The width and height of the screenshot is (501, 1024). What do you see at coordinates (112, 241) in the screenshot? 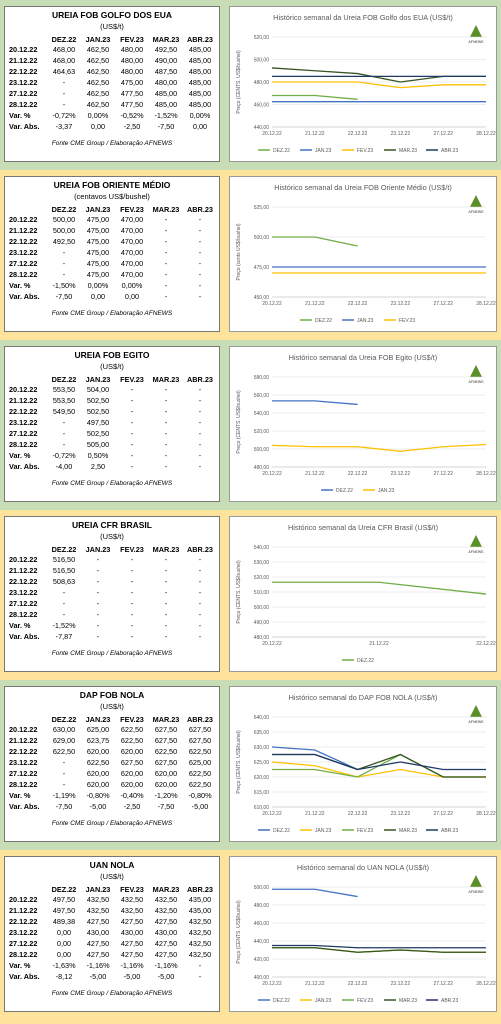
I see `table-row: 22.12.22 492,50 475,00 470,00 - -` at bounding box center [112, 241].